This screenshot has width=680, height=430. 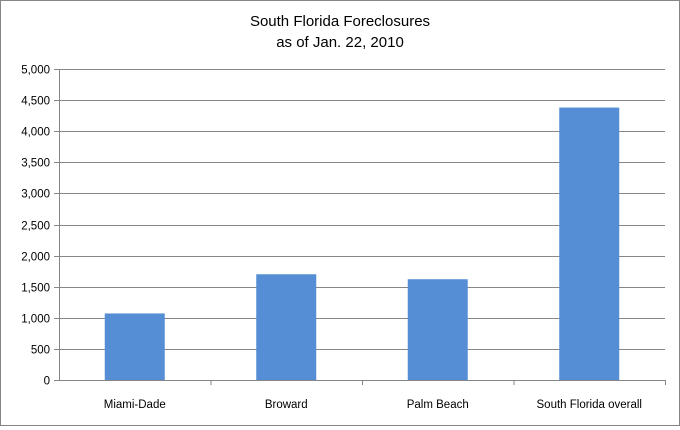 I want to click on x-category-label: South Florida overall, so click(x=589, y=405).